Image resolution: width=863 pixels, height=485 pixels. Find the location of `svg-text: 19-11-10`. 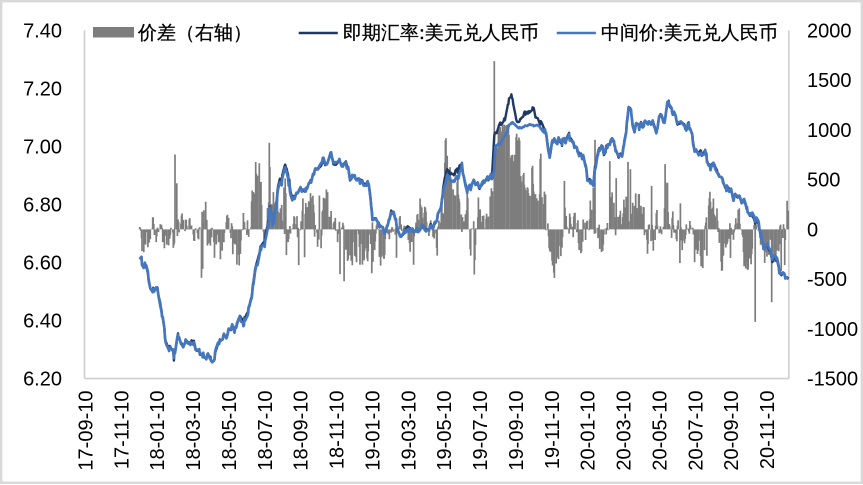

svg-text: 19-11-10 is located at coordinates (553, 430).